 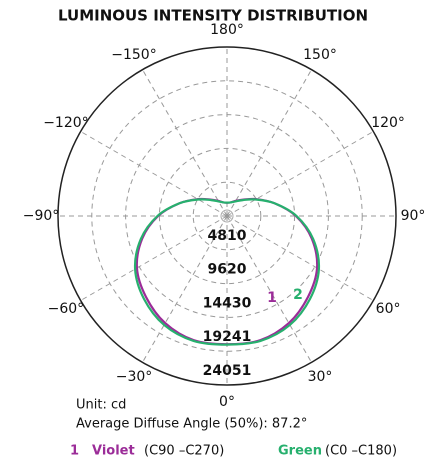 I want to click on angle-tick-label: 0°, so click(x=227, y=402).